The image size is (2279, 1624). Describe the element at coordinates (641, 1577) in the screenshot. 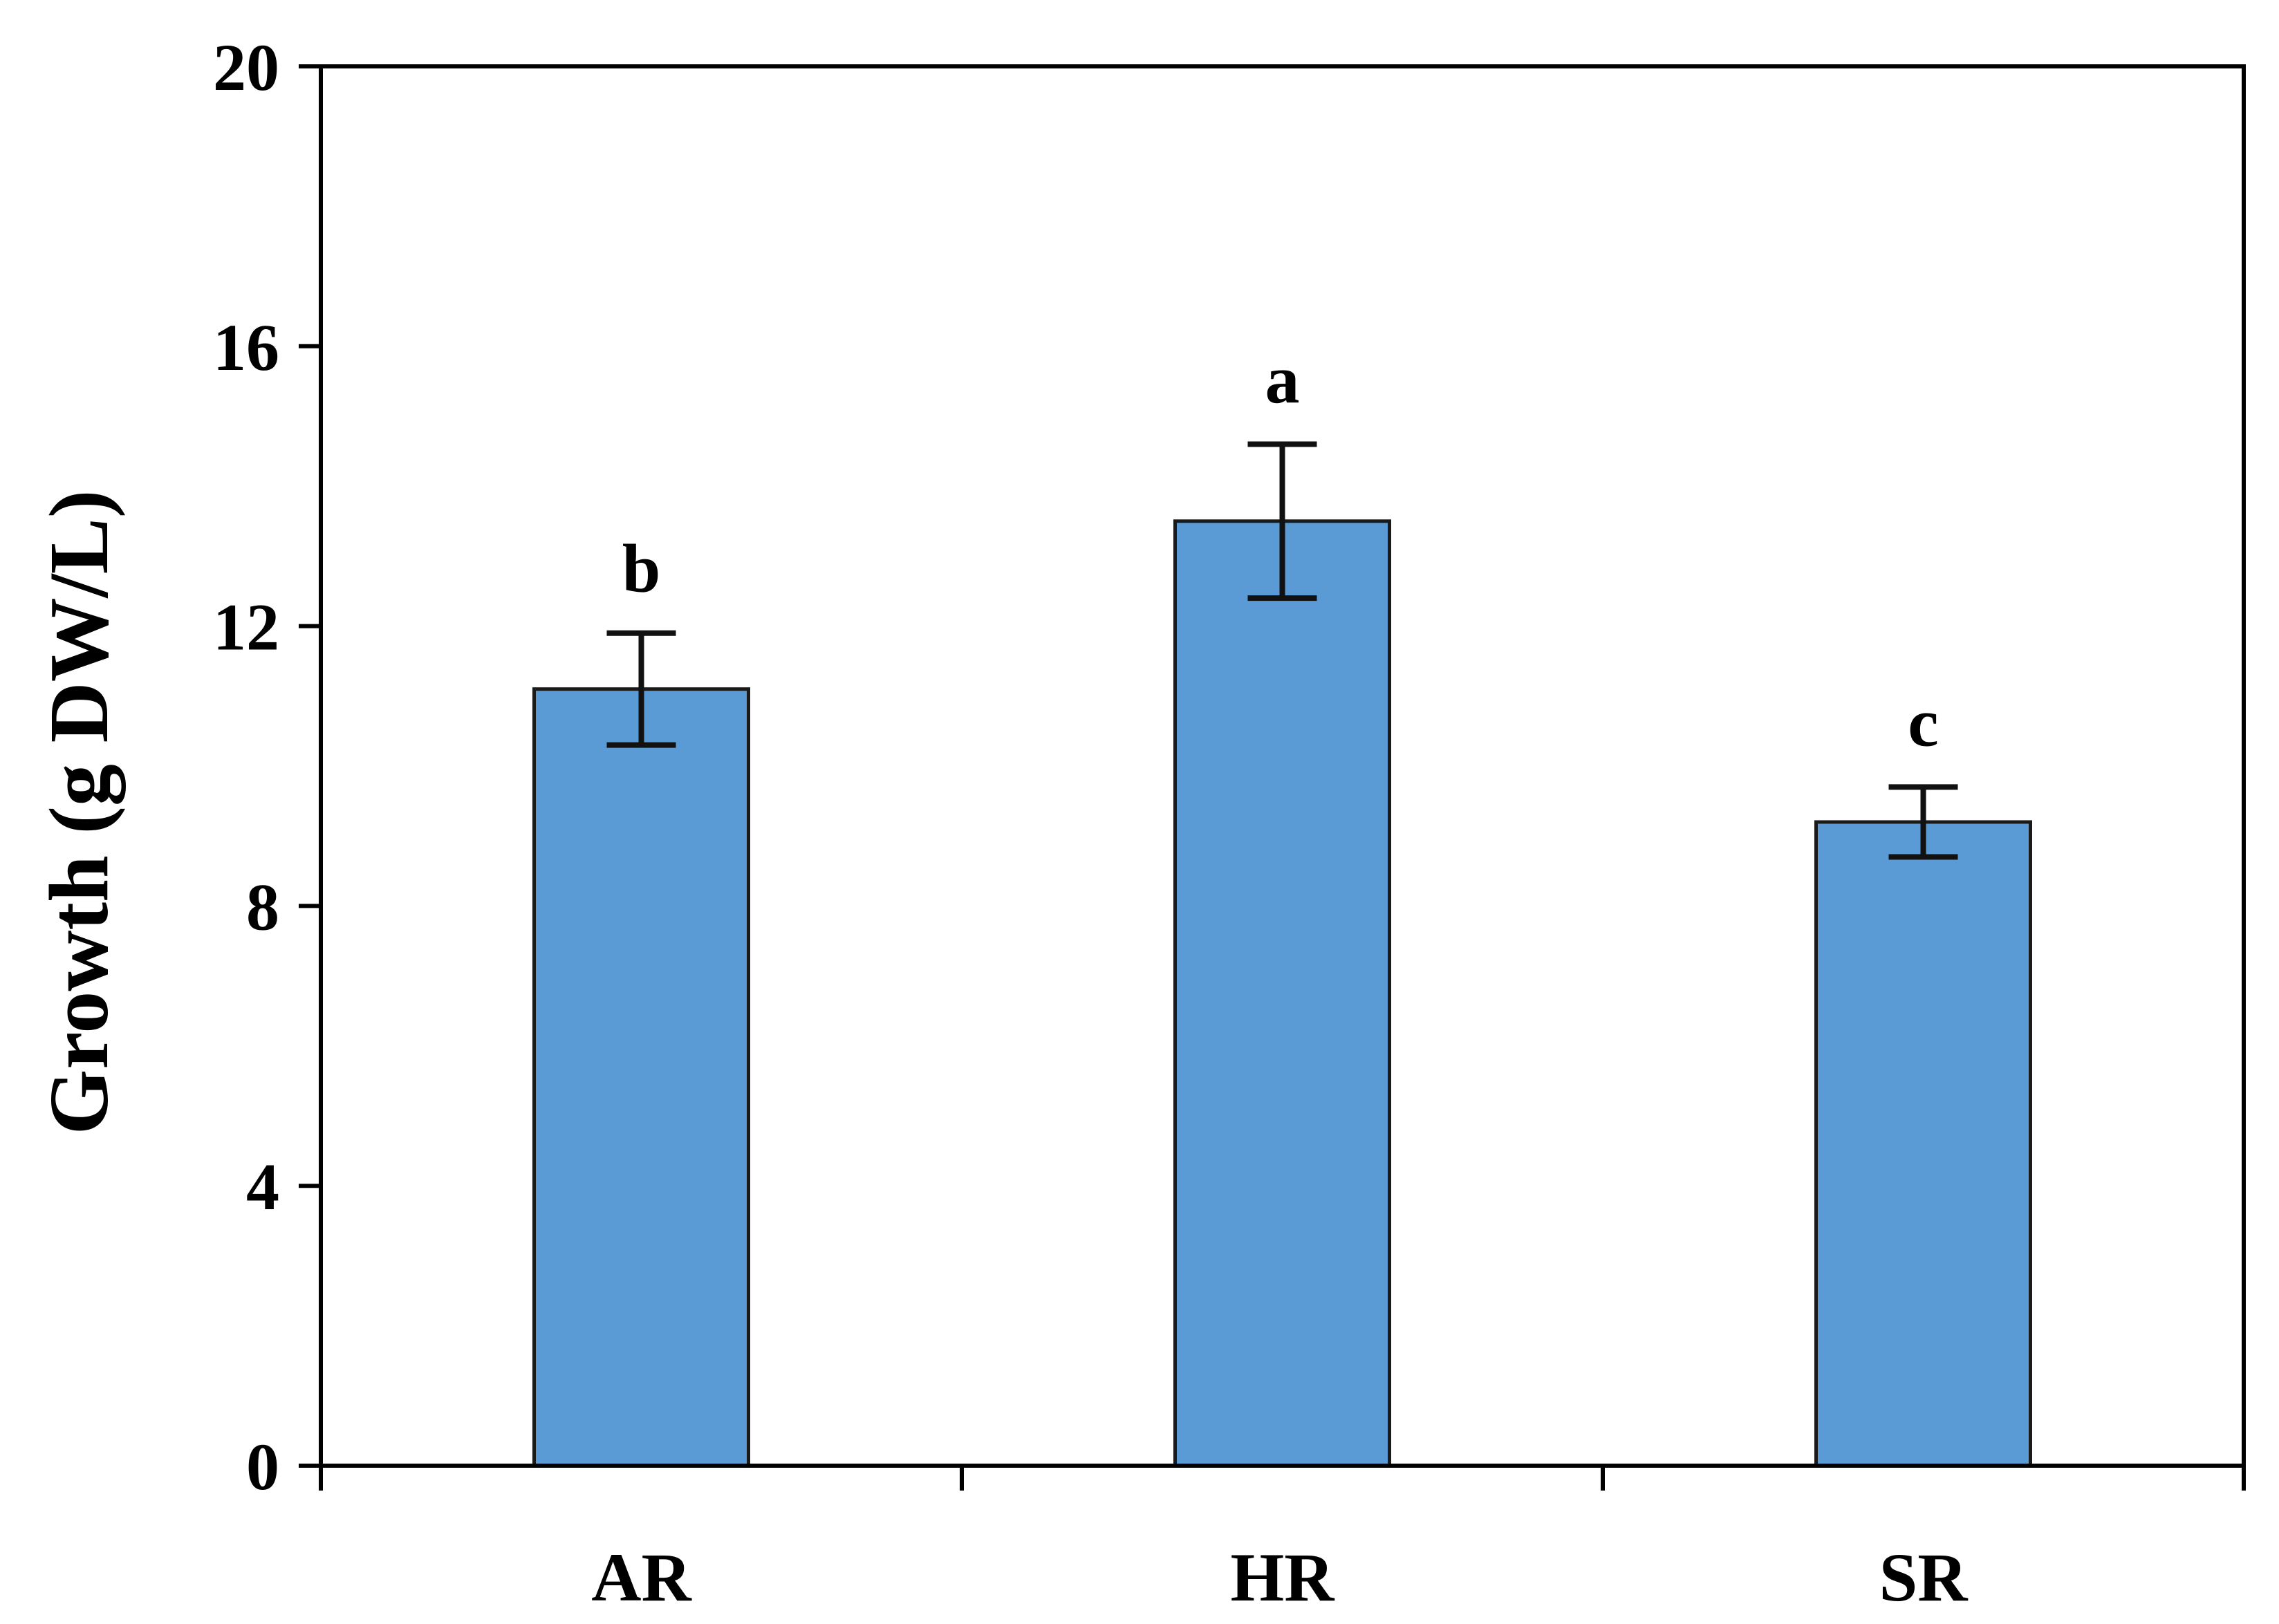

I see `x-tick-label-ar: AR` at that location.